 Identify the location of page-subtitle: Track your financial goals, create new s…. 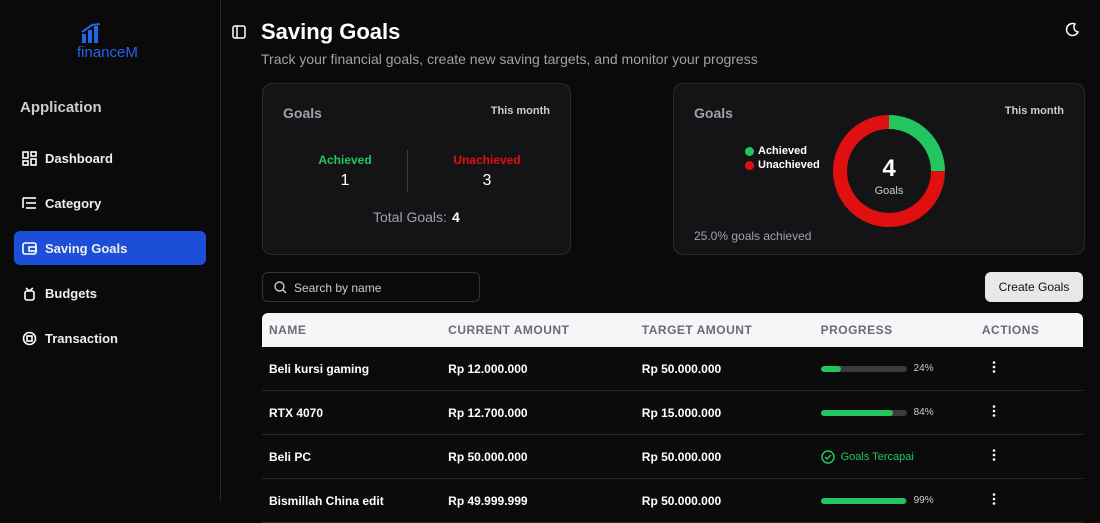
(509, 59).